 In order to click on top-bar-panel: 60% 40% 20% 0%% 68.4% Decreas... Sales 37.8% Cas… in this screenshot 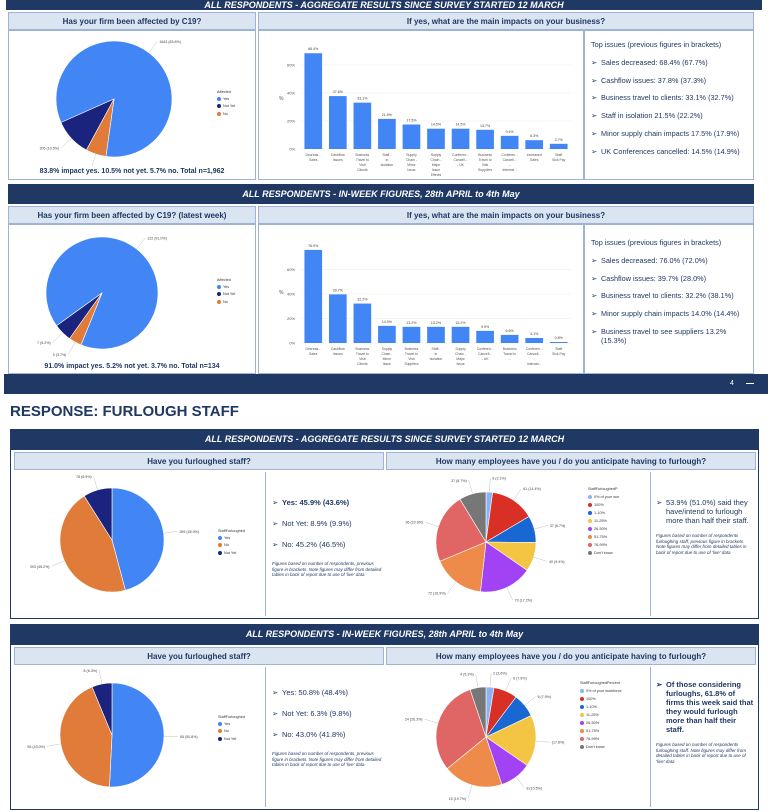, I will do `click(421, 105)`.